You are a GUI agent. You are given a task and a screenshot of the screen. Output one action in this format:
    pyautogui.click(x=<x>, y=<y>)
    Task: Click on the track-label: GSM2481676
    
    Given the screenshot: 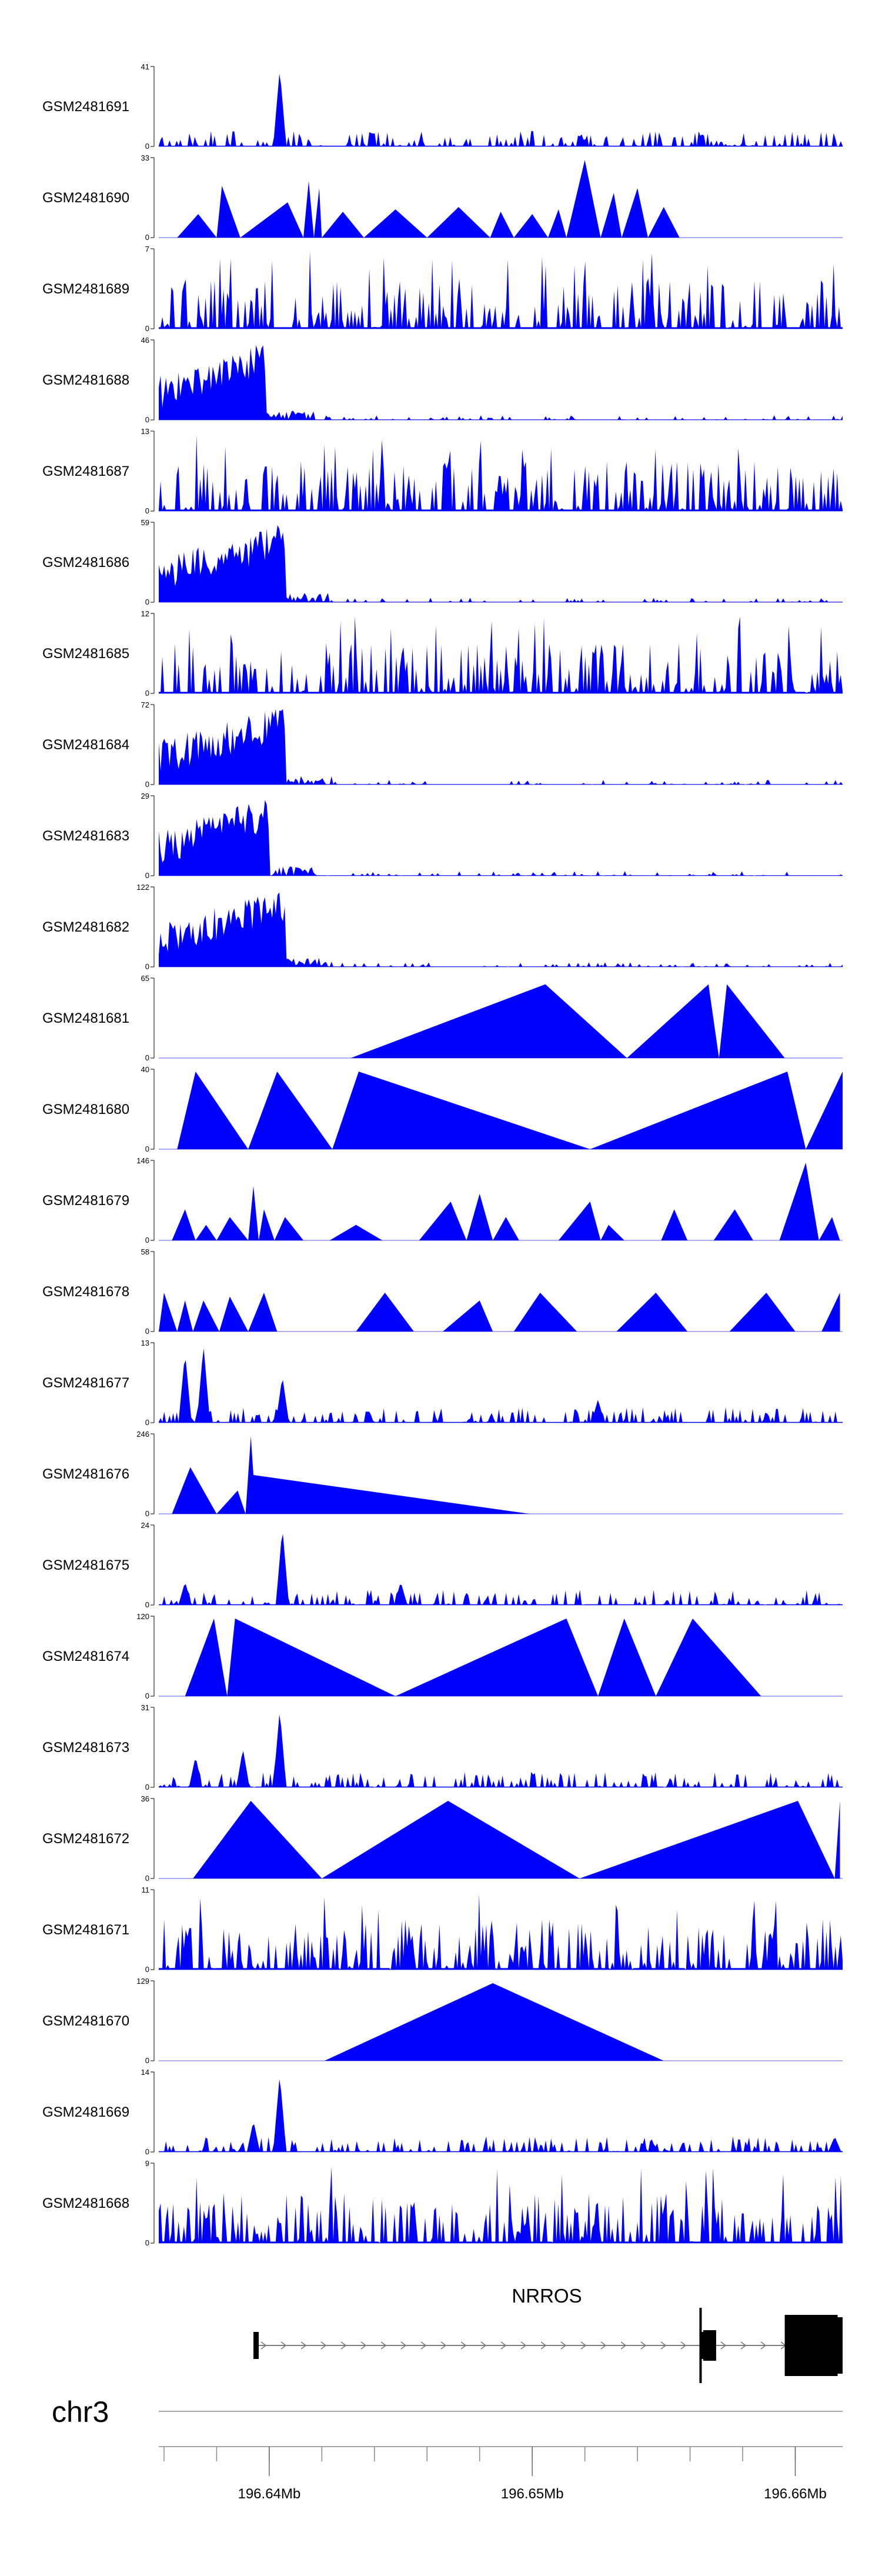 What is the action you would take?
    pyautogui.click(x=85, y=1474)
    